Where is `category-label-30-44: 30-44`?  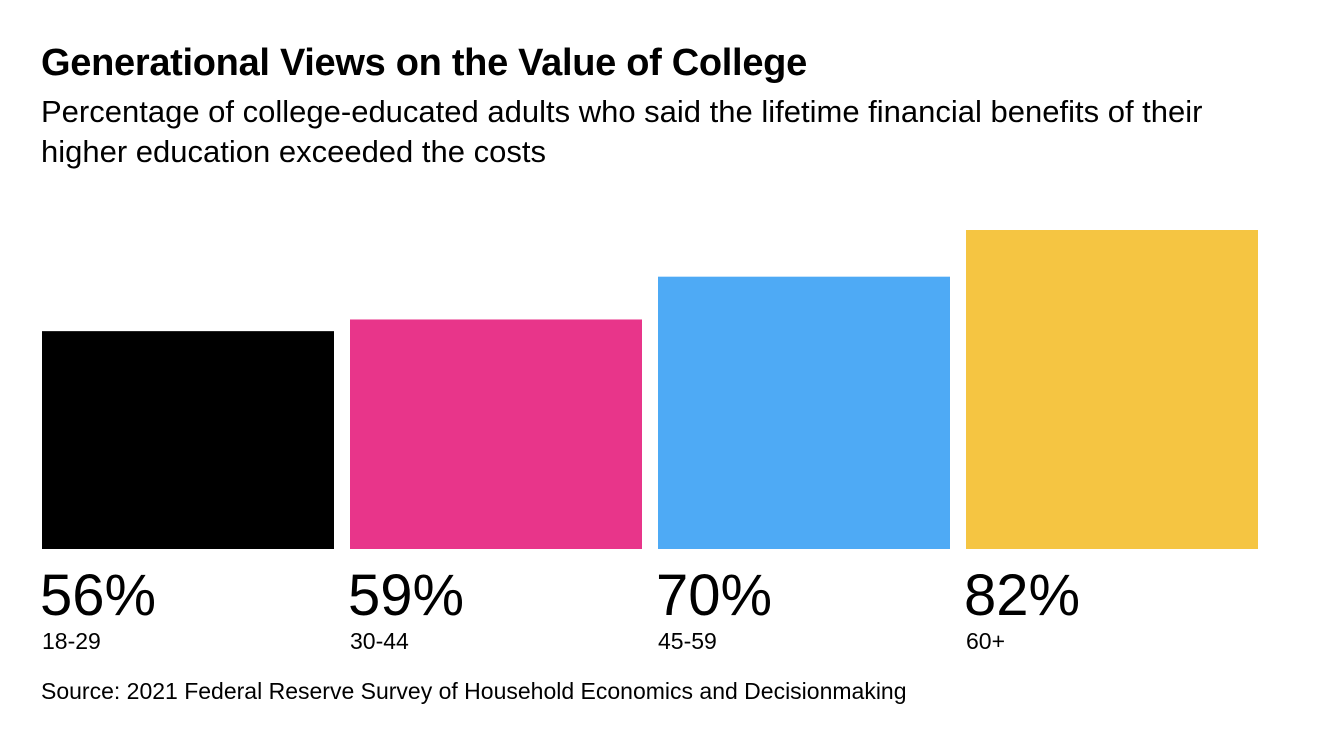 category-label-30-44: 30-44 is located at coordinates (379, 641).